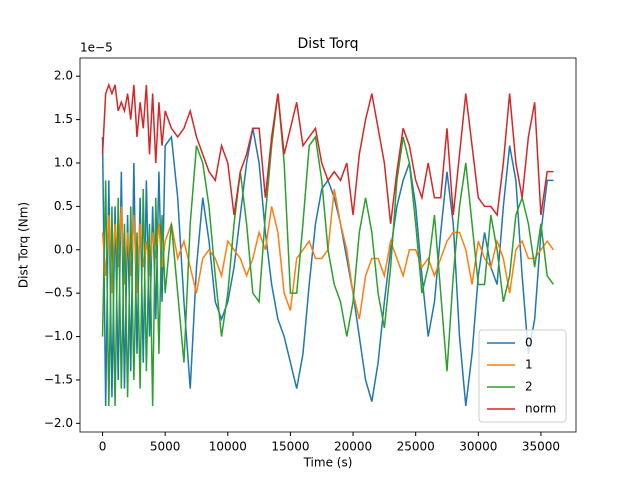 This screenshot has height=480, width=640. Describe the element at coordinates (327, 44) in the screenshot. I see `chart-title: Dist Torq` at that location.